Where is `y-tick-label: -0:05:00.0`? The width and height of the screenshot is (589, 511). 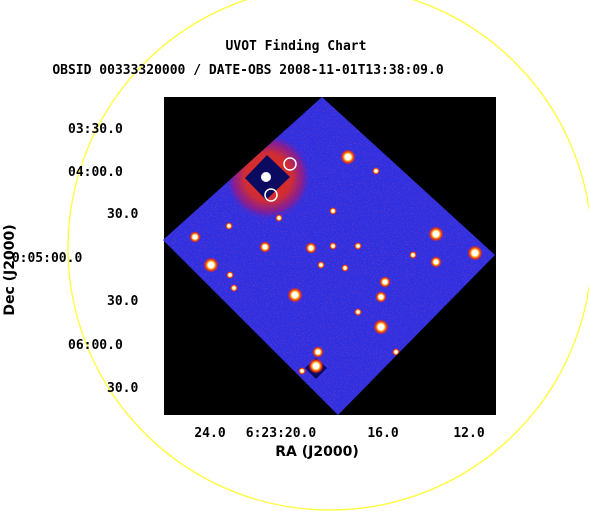 y-tick-label: -0:05:00.0 is located at coordinates (43, 258).